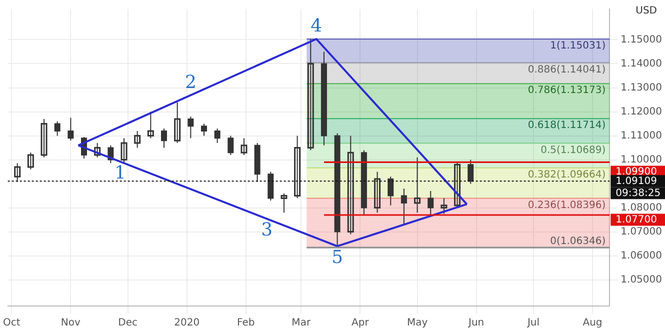 The image size is (665, 332). I want to click on x-tick-label: Apr, so click(361, 323).